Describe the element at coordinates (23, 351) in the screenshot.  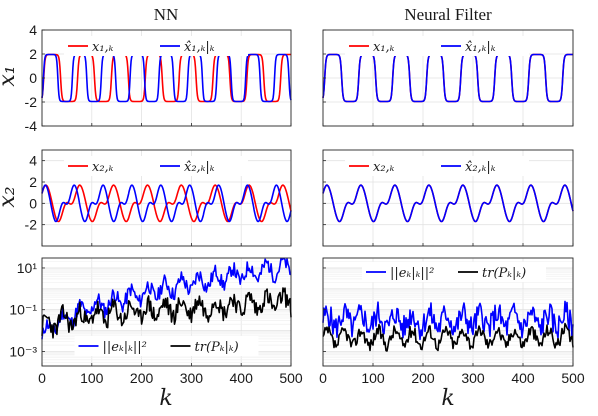
I see `y-tick-label: 10⁻³` at that location.